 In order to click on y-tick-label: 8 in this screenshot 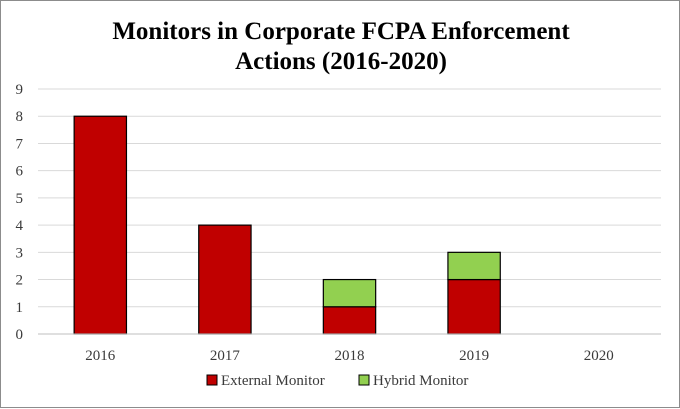, I will do `click(20, 117)`.